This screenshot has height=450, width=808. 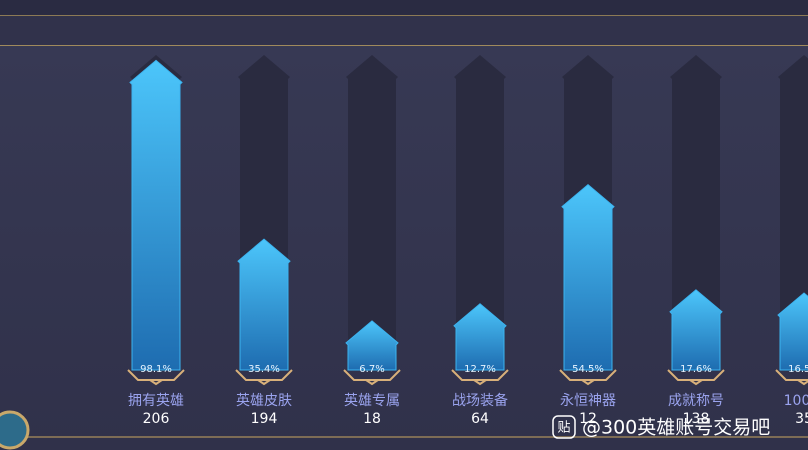 What do you see at coordinates (798, 369) in the screenshot?
I see `value-label: 16.5%` at bounding box center [798, 369].